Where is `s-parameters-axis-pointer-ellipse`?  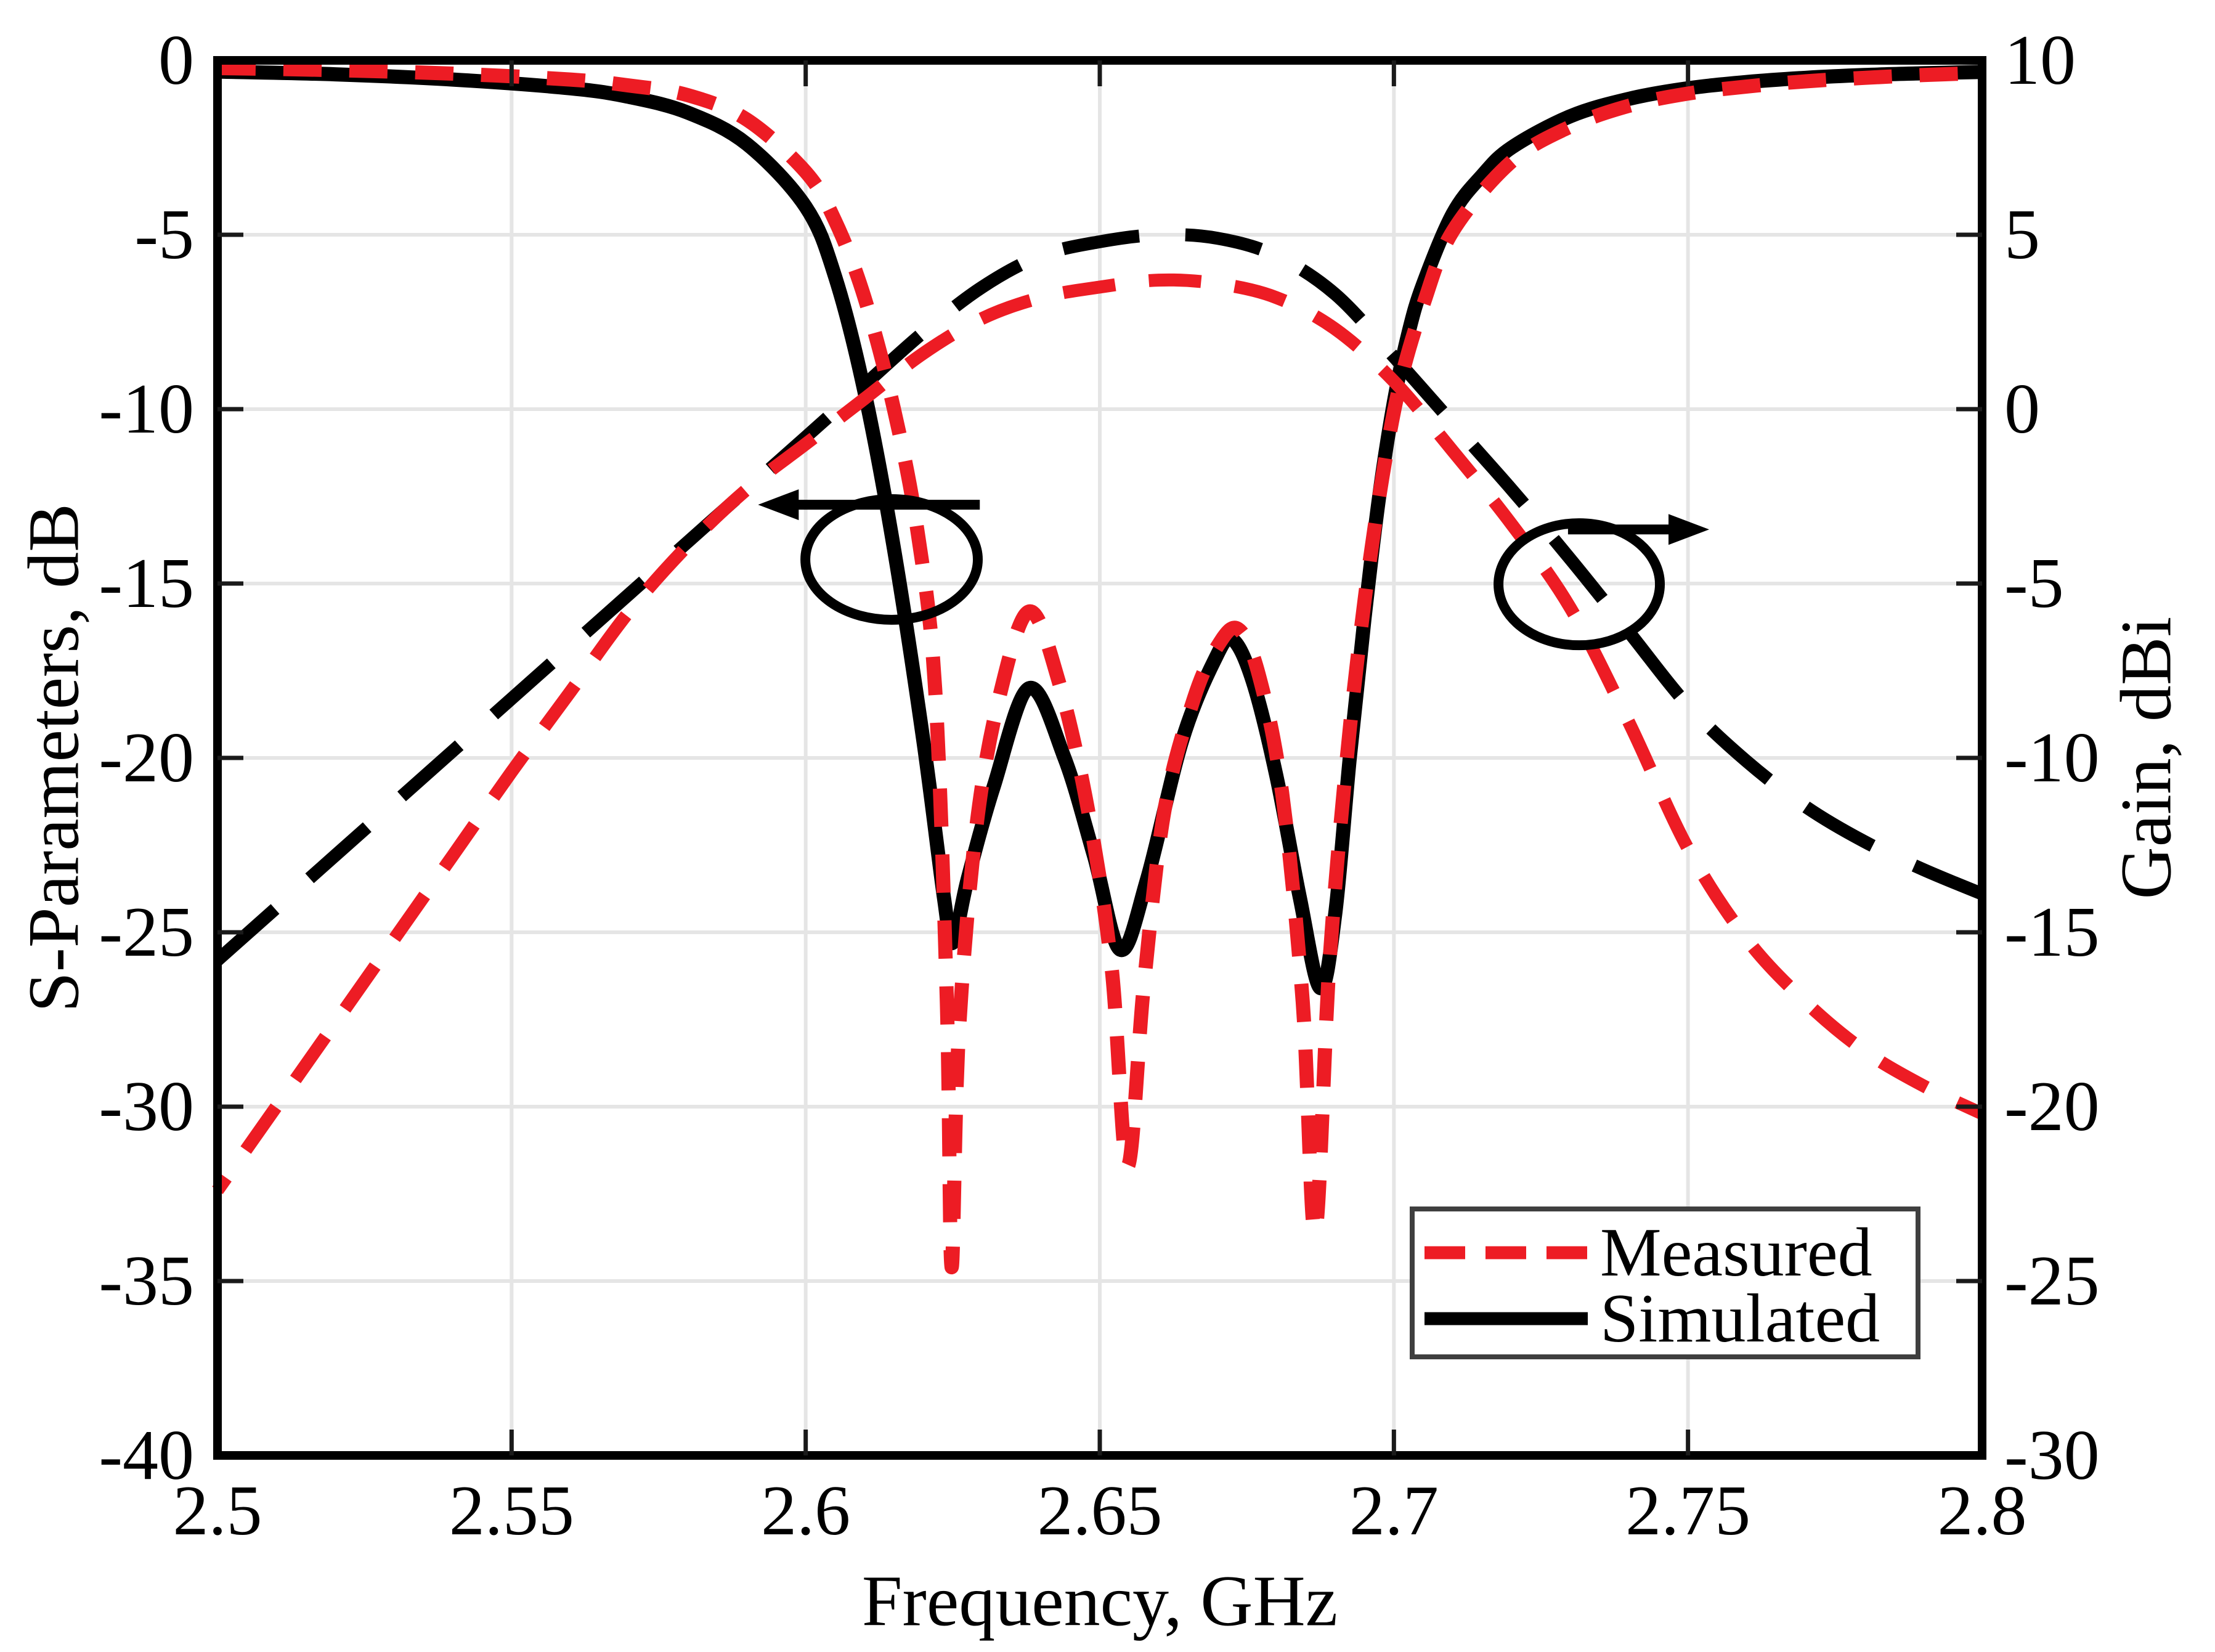 s-parameters-axis-pointer-ellipse is located at coordinates (892, 559).